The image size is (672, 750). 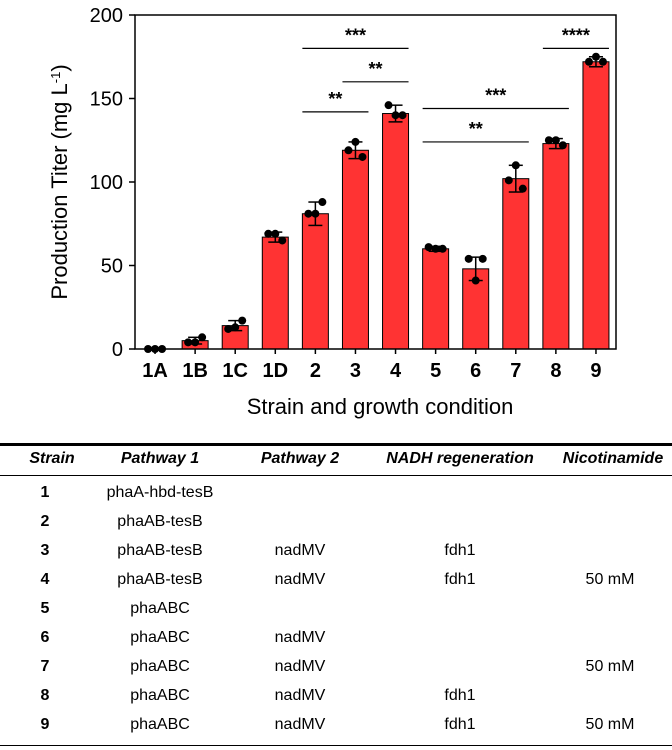 I want to click on significance-label-6: ****, so click(x=576, y=35).